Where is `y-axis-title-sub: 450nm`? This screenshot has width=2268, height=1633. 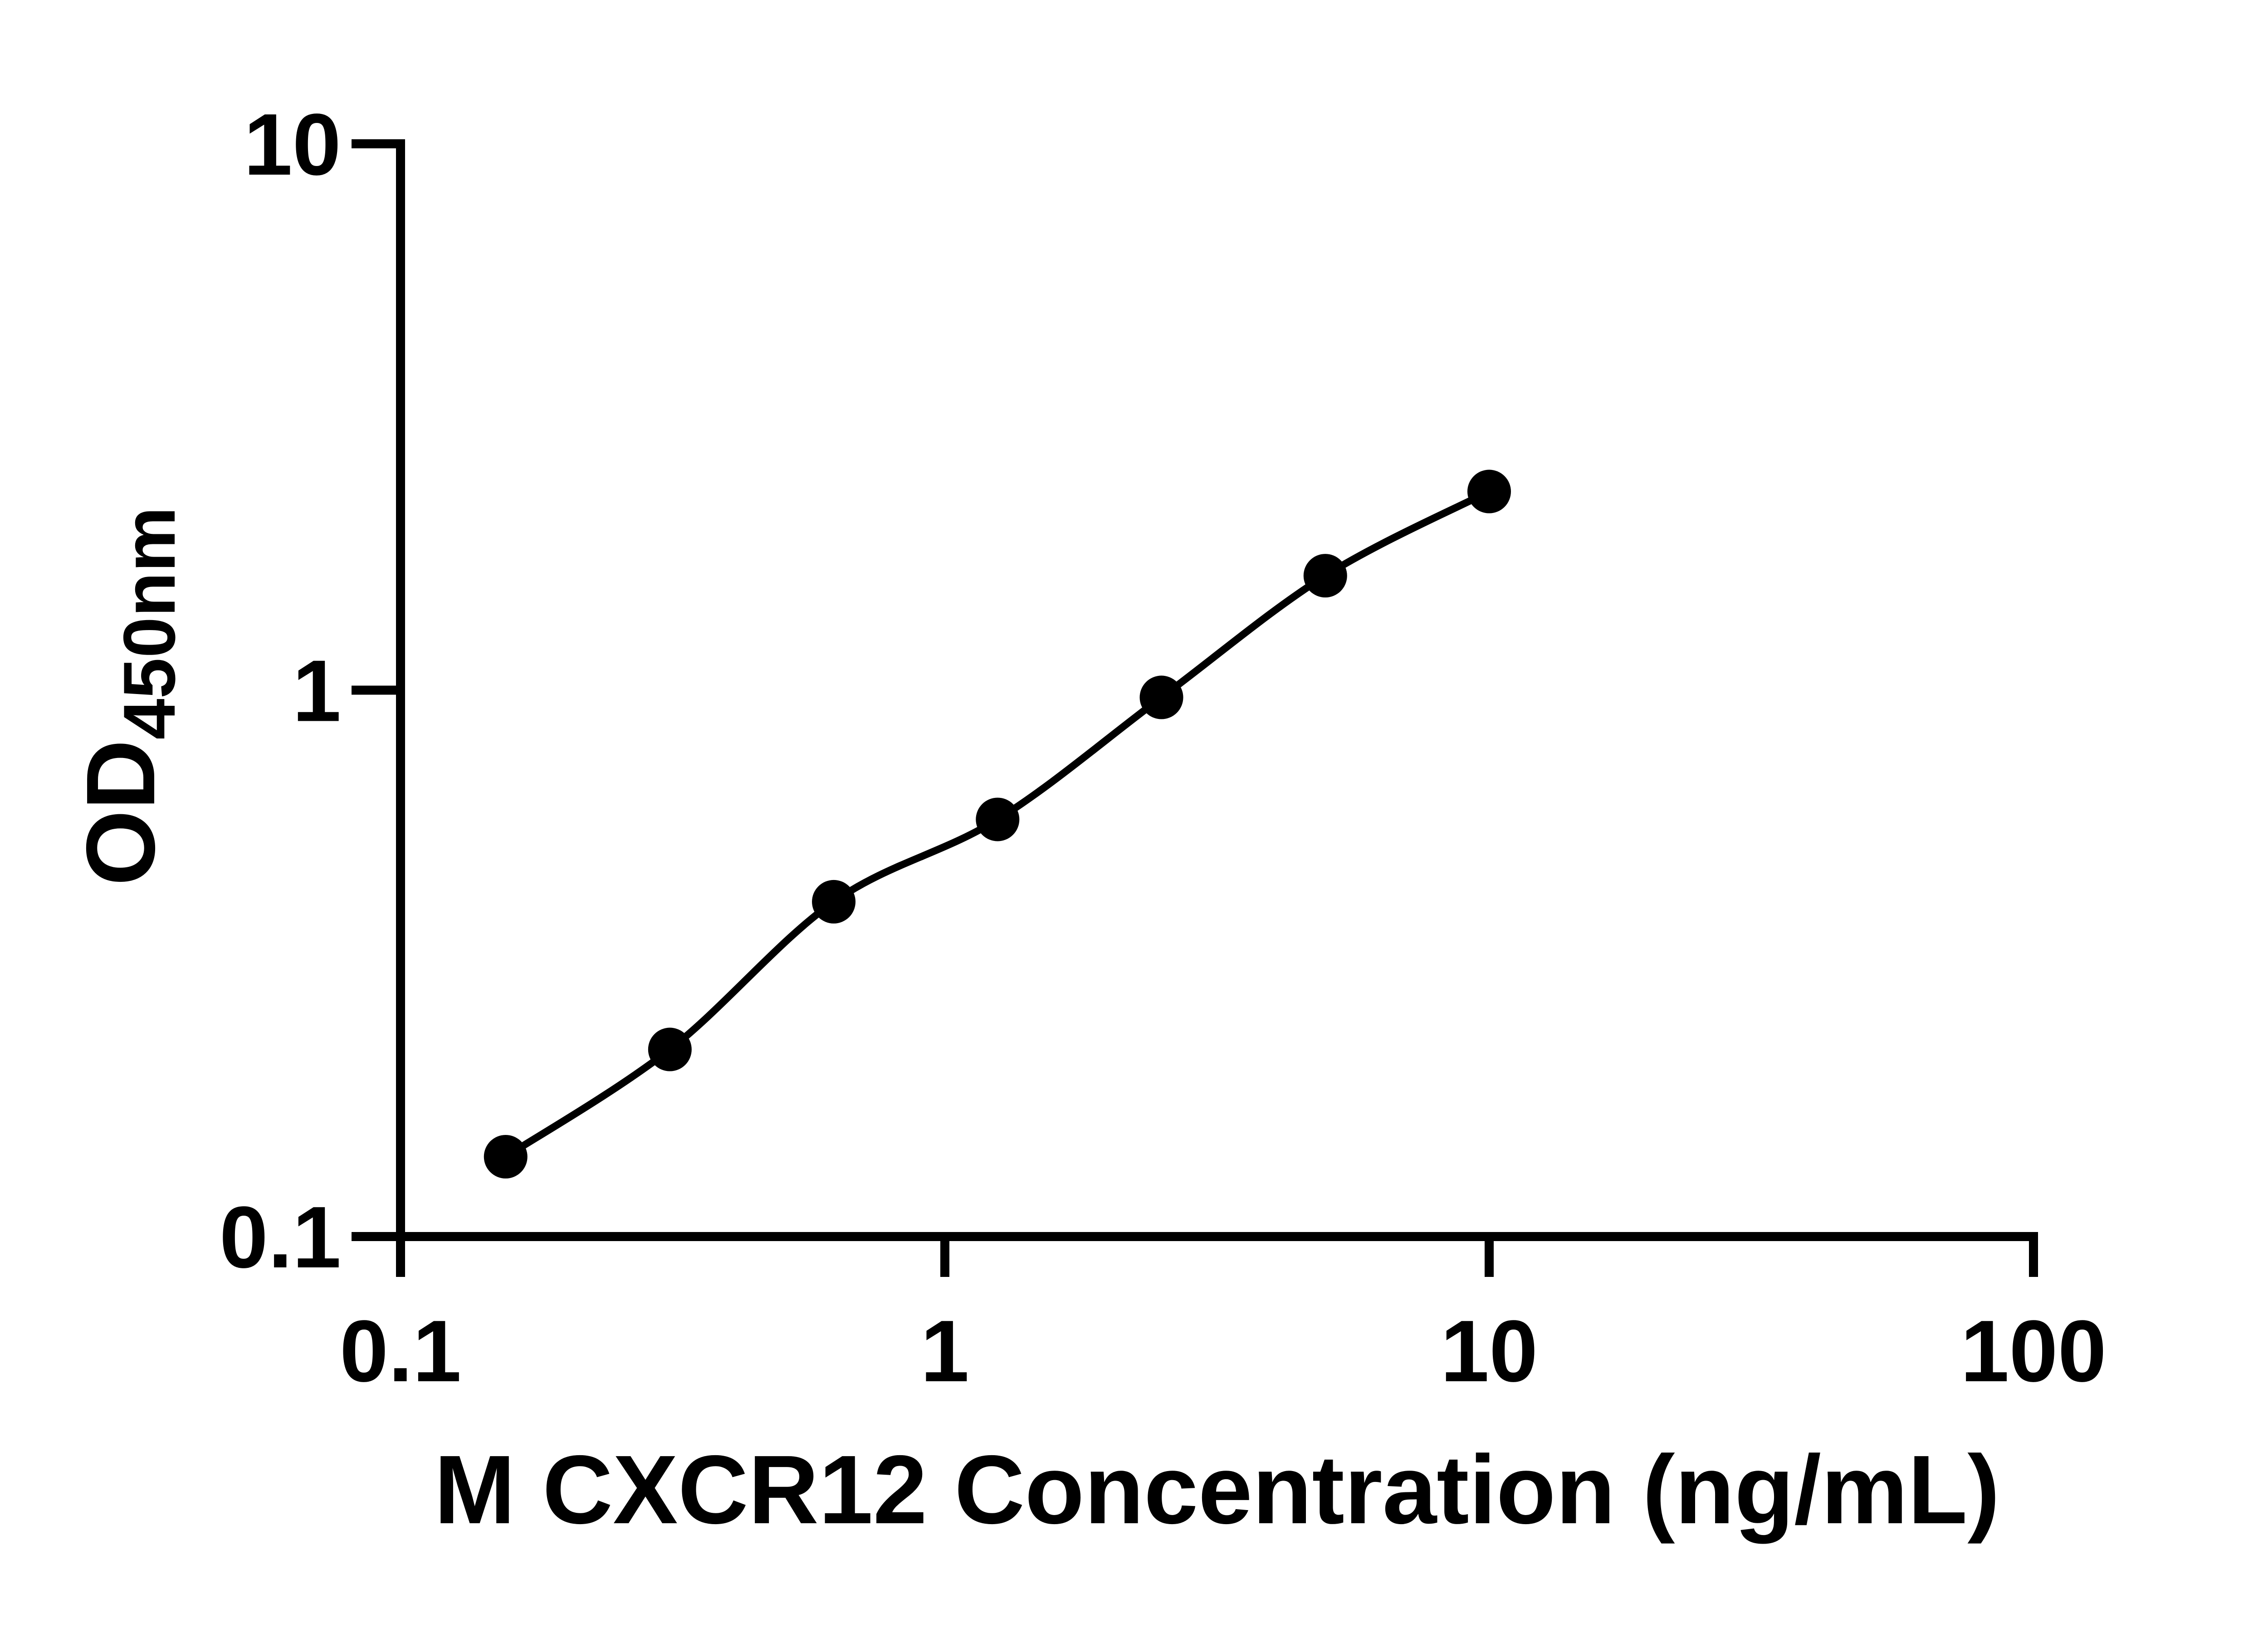
y-axis-title-sub: 450nm is located at coordinates (150, 623).